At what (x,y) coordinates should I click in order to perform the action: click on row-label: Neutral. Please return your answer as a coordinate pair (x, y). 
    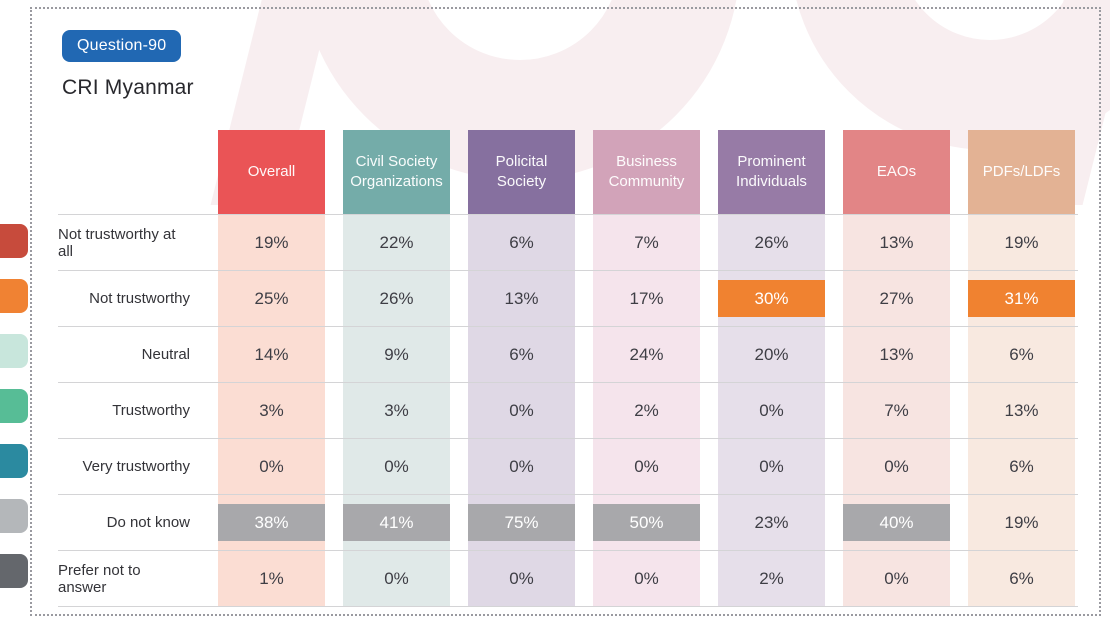
    Looking at the image, I should click on (165, 354).